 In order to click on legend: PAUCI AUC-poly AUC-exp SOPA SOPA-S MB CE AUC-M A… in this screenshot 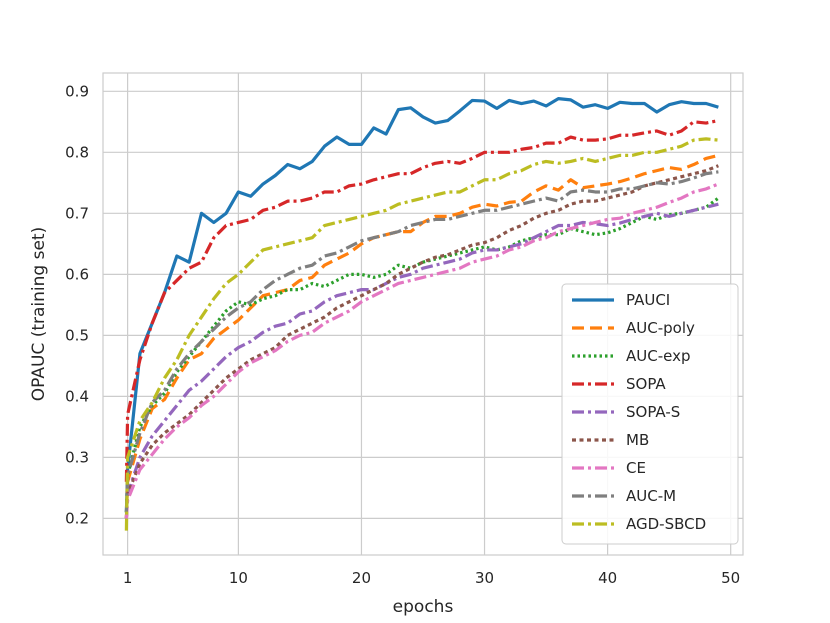, I will do `click(650, 414)`.